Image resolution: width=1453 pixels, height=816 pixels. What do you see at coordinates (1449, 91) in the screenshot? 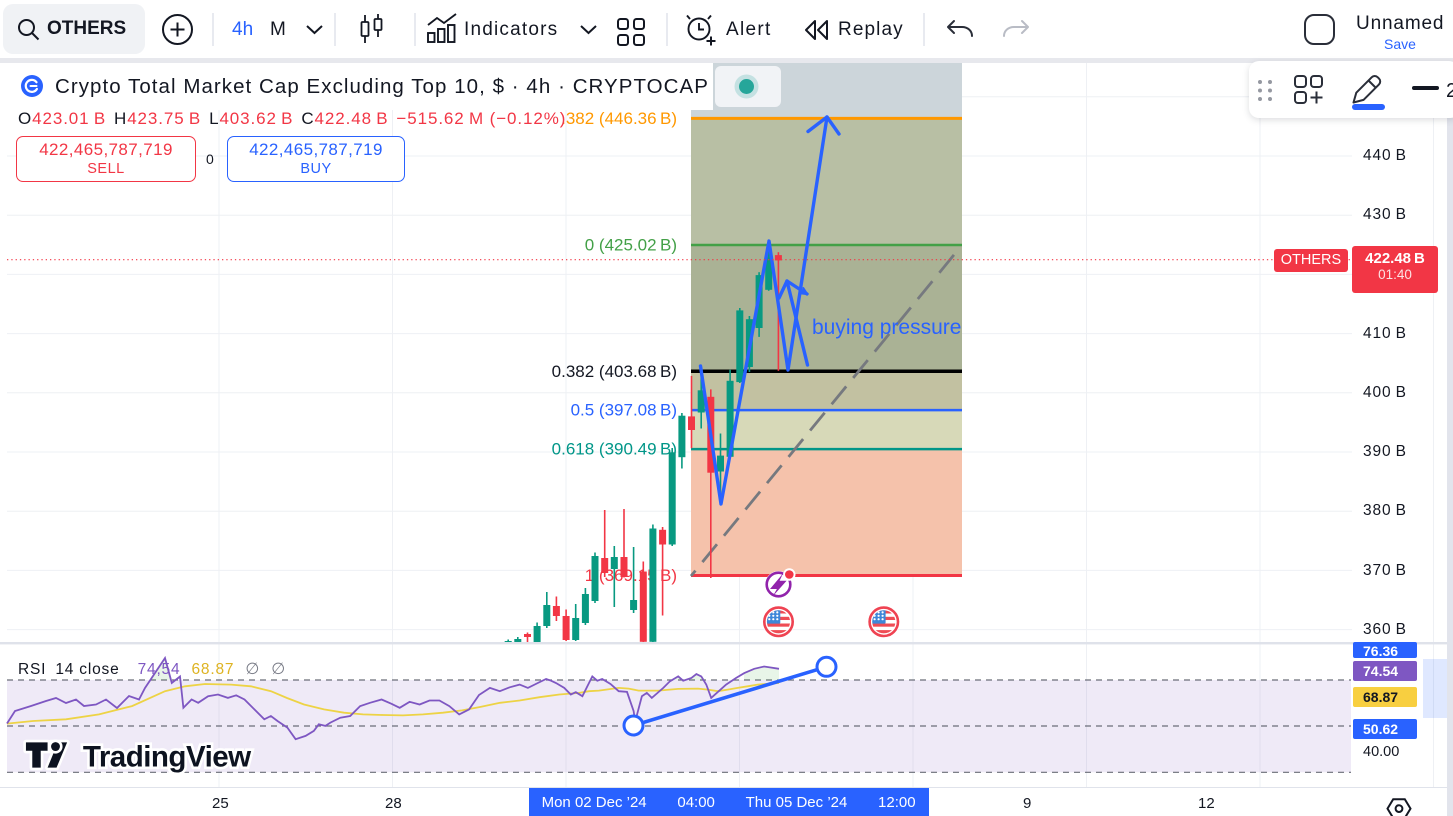
I see `svg-text: 2` at bounding box center [1449, 91].